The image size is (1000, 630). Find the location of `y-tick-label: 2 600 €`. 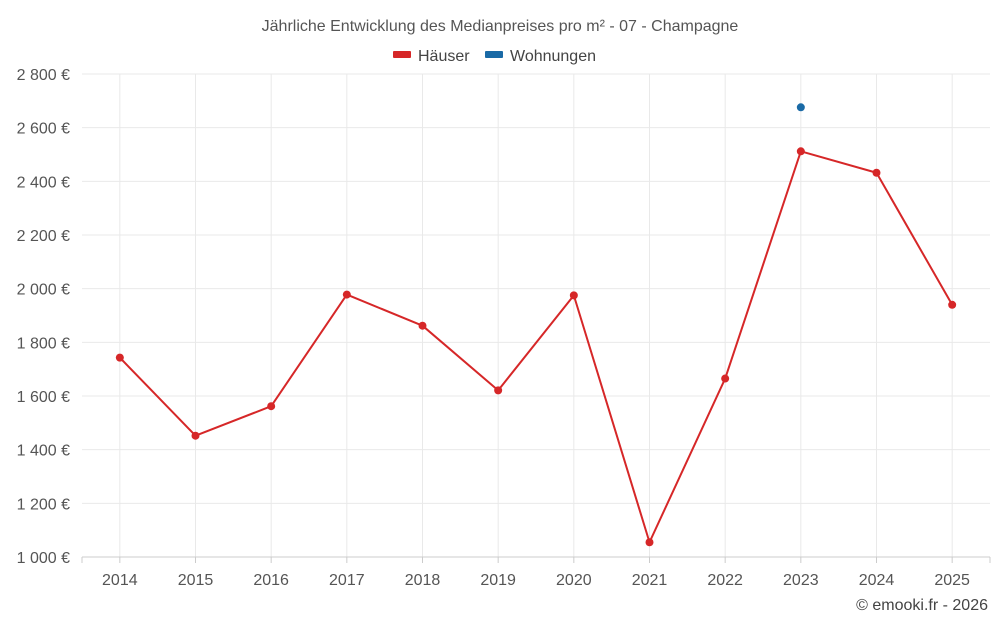

y-tick-label: 2 600 € is located at coordinates (43, 129).